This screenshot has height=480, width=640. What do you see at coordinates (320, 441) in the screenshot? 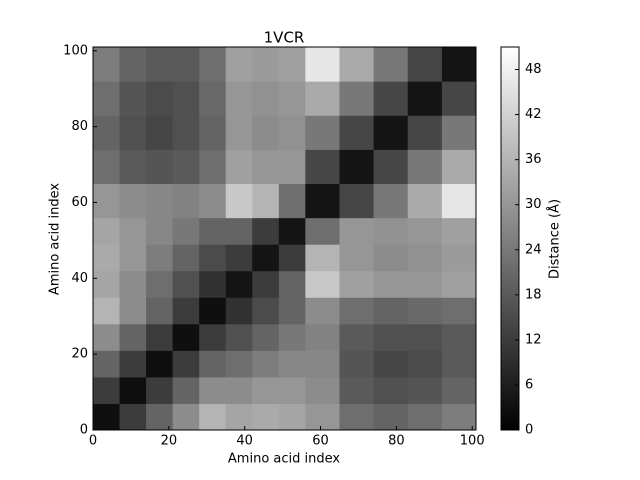
I see `x-tick-label: 60` at bounding box center [320, 441].